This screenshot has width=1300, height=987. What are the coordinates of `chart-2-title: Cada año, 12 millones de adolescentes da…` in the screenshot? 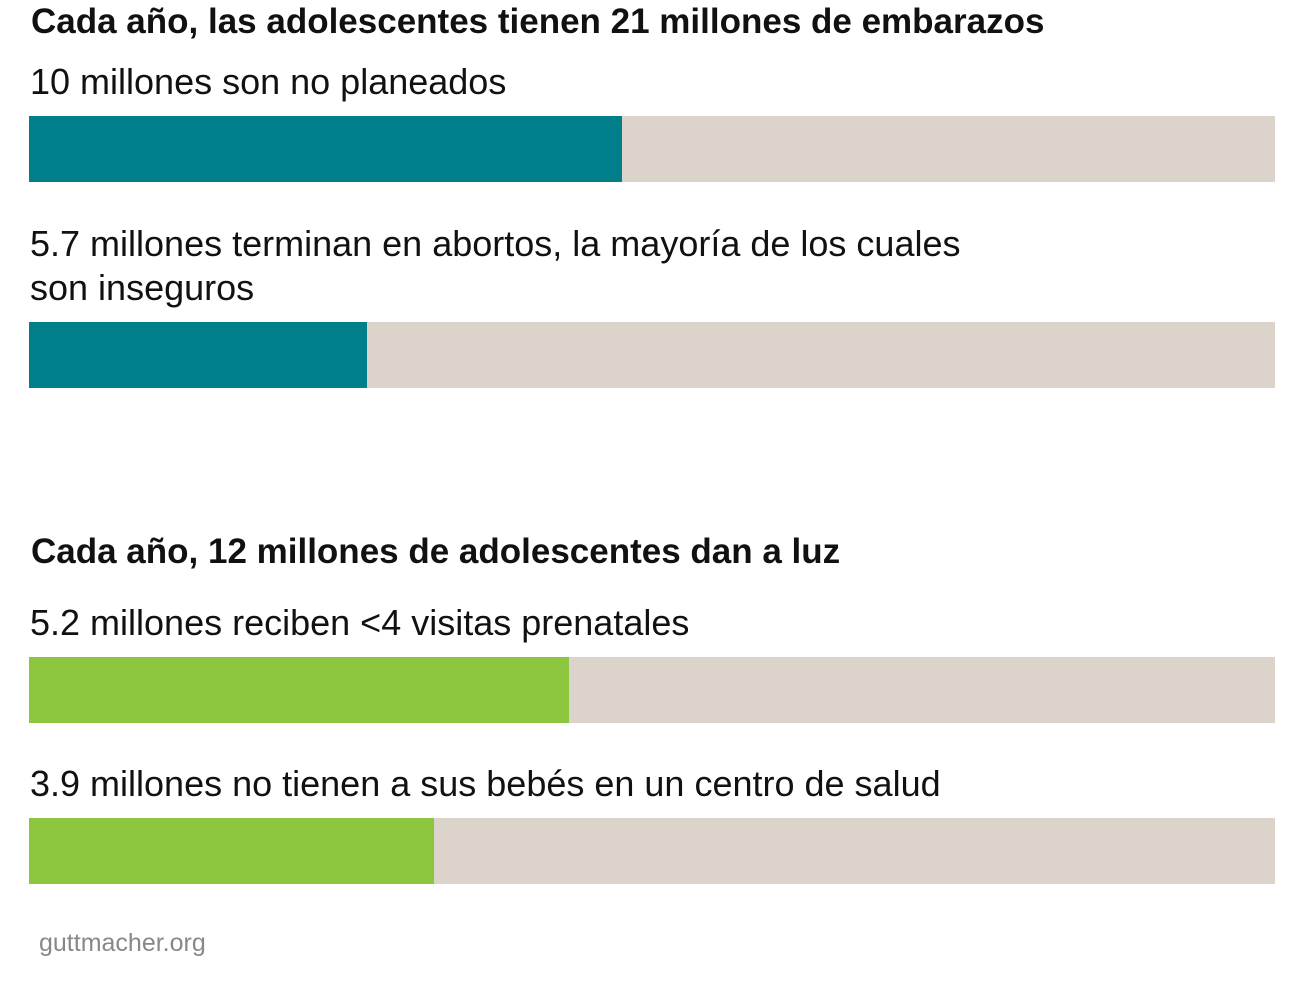 It's located at (436, 551).